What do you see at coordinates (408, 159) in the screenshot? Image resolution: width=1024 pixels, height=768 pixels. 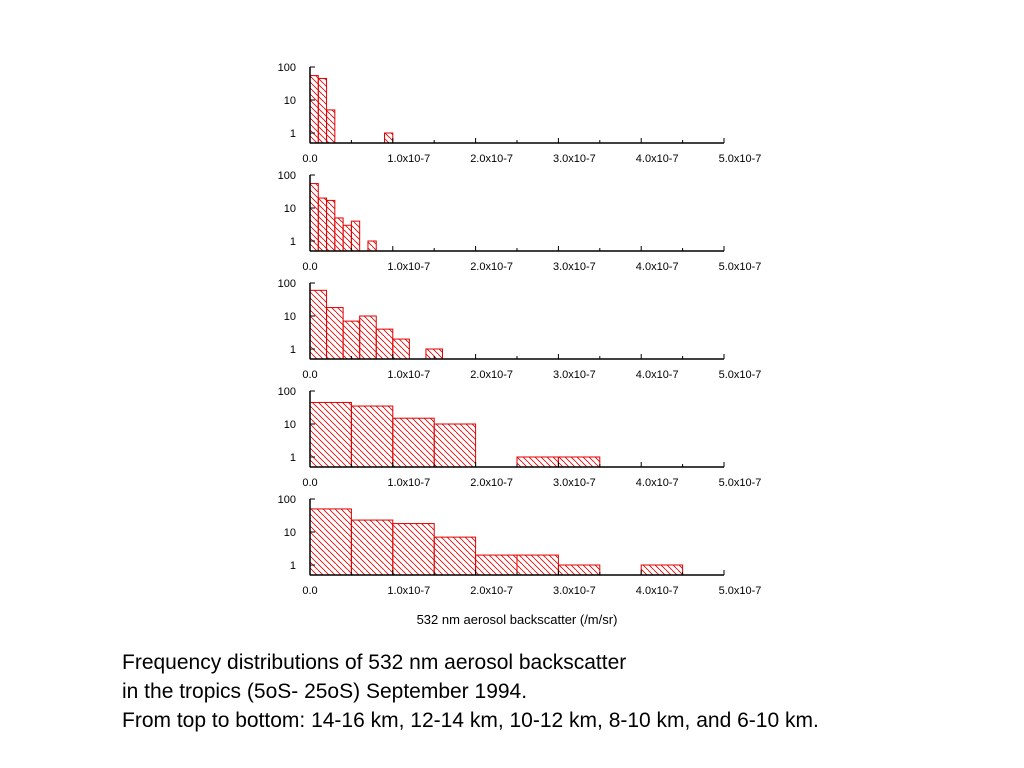 I see `x-tick-label-1-2: 1.0x10-7` at bounding box center [408, 159].